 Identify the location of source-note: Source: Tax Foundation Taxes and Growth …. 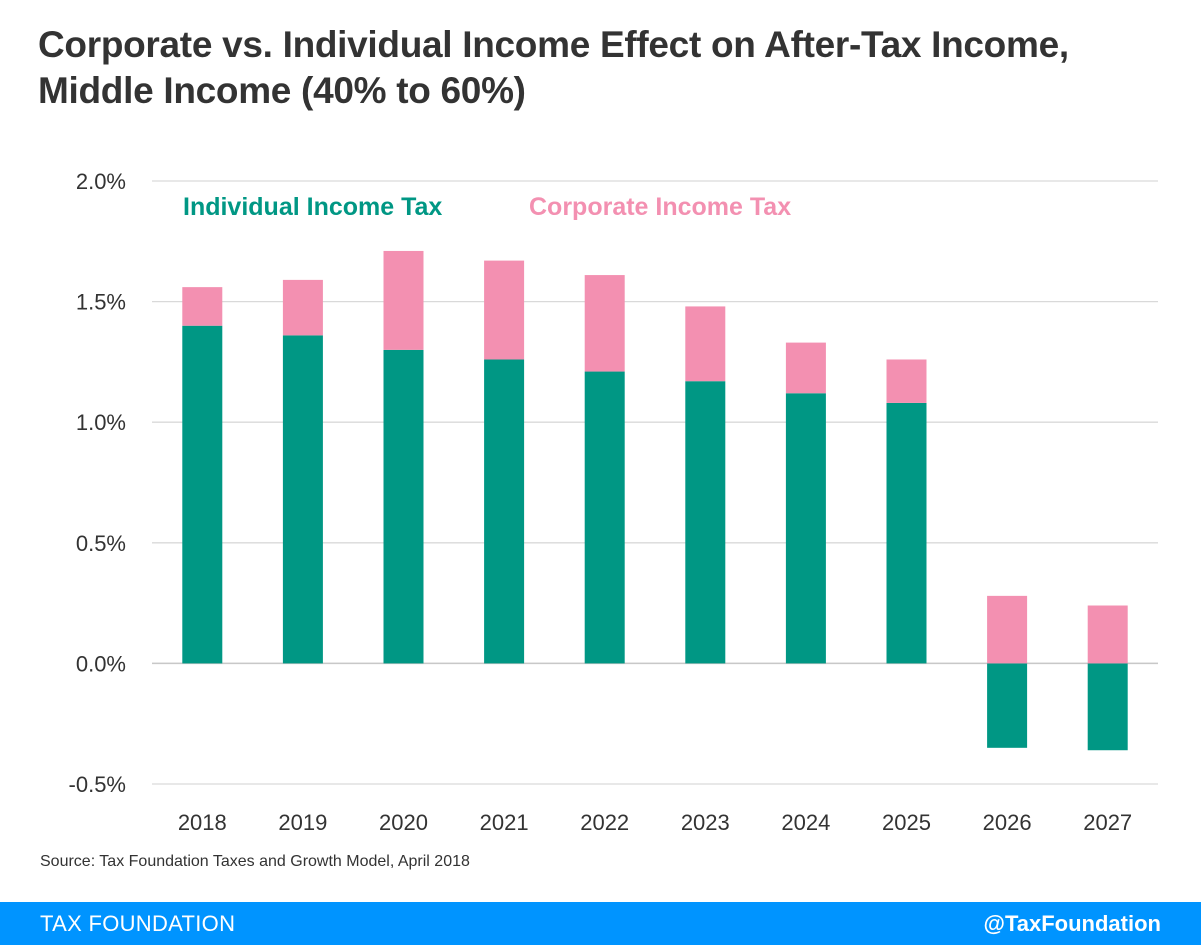
(255, 861).